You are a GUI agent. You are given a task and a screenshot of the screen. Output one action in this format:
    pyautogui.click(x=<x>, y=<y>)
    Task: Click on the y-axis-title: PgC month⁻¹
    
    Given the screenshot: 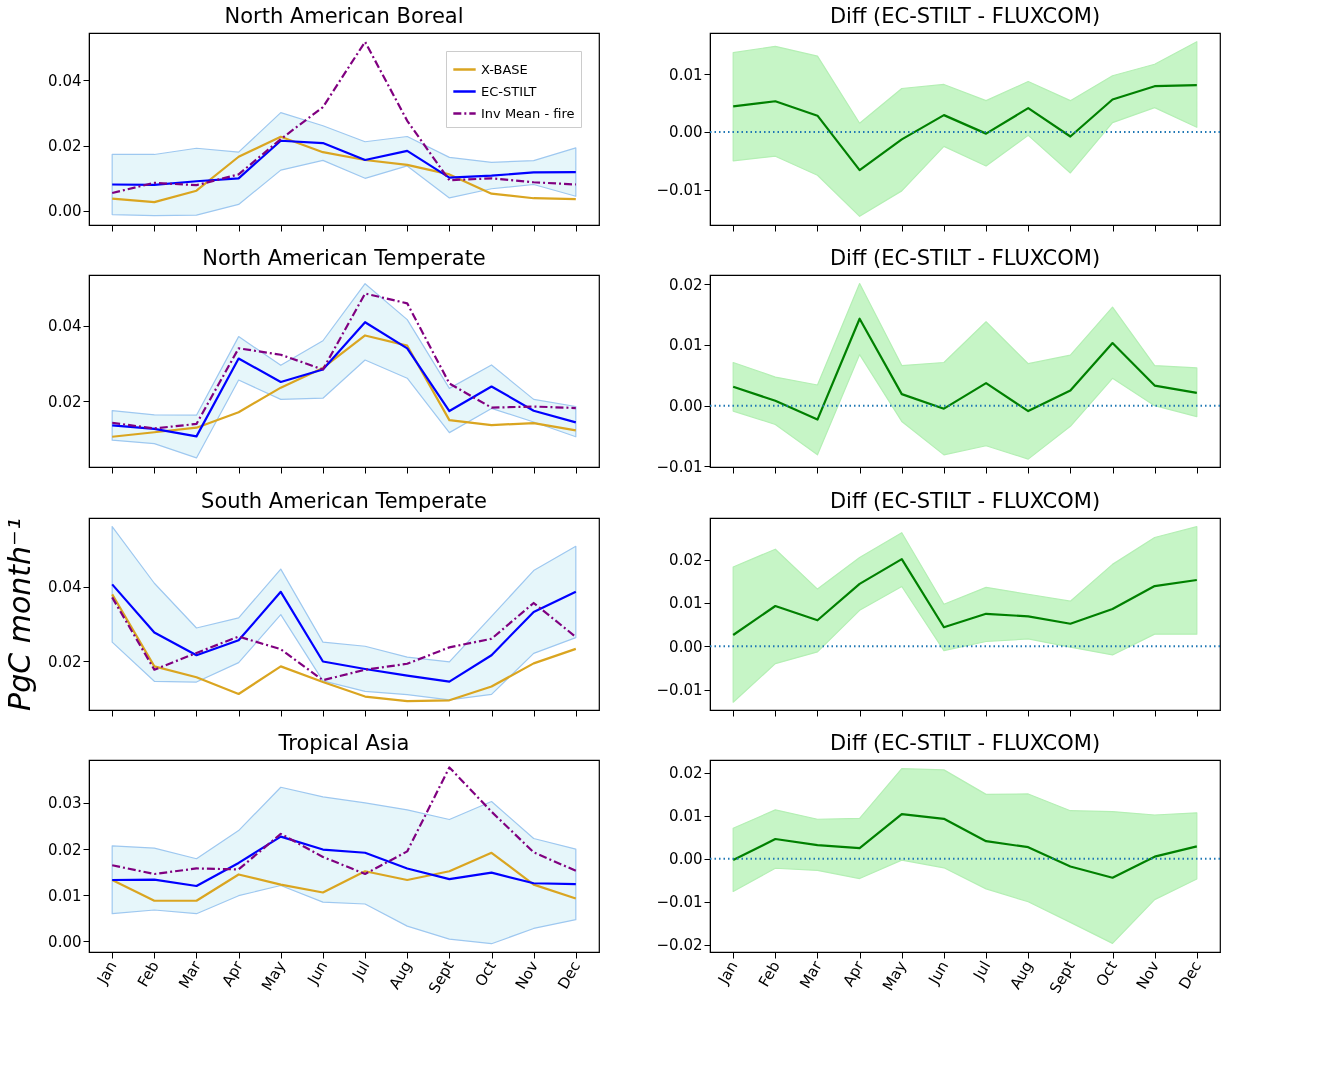 What is the action you would take?
    pyautogui.click(x=20, y=614)
    